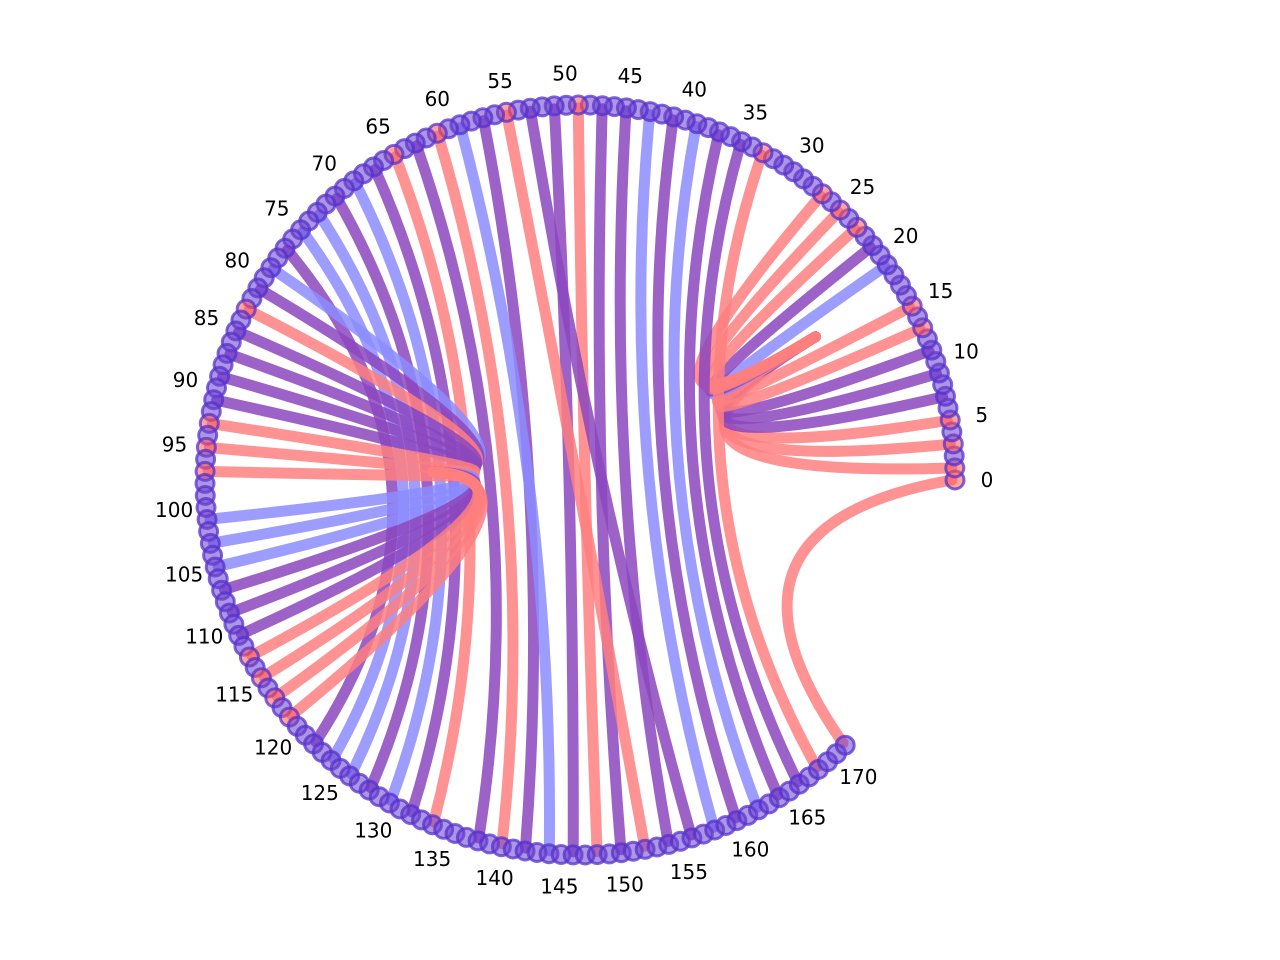 This screenshot has height=960, width=1280. I want to click on tick-label: 140, so click(495, 878).